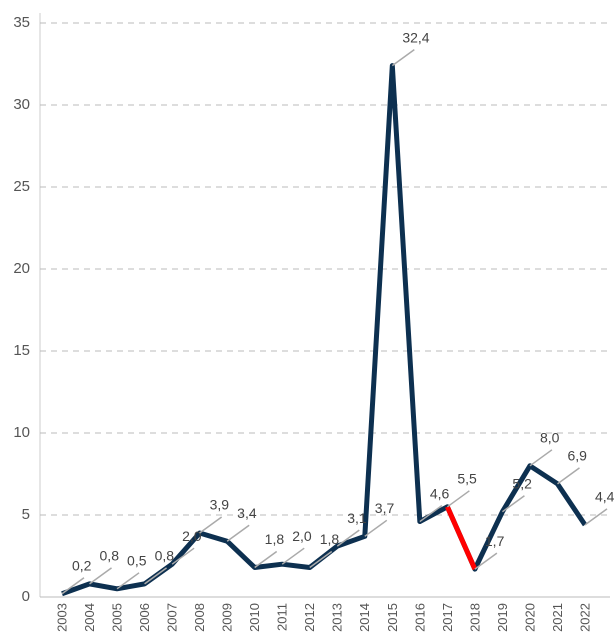  Describe the element at coordinates (337, 617) in the screenshot. I see `x-tick-label: 2013` at that location.